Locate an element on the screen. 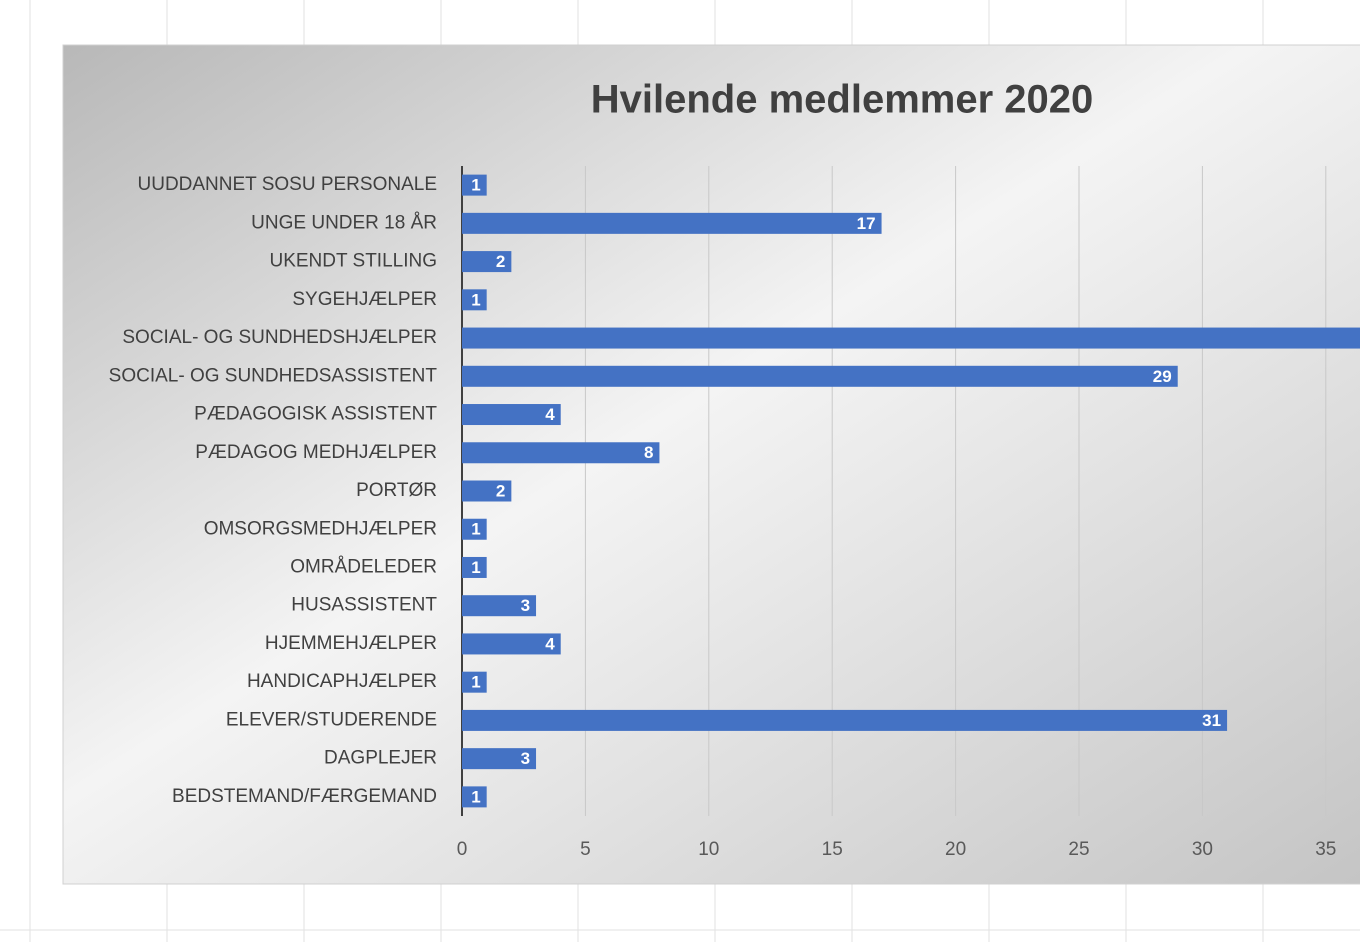  data-label: 17 is located at coordinates (866, 223).